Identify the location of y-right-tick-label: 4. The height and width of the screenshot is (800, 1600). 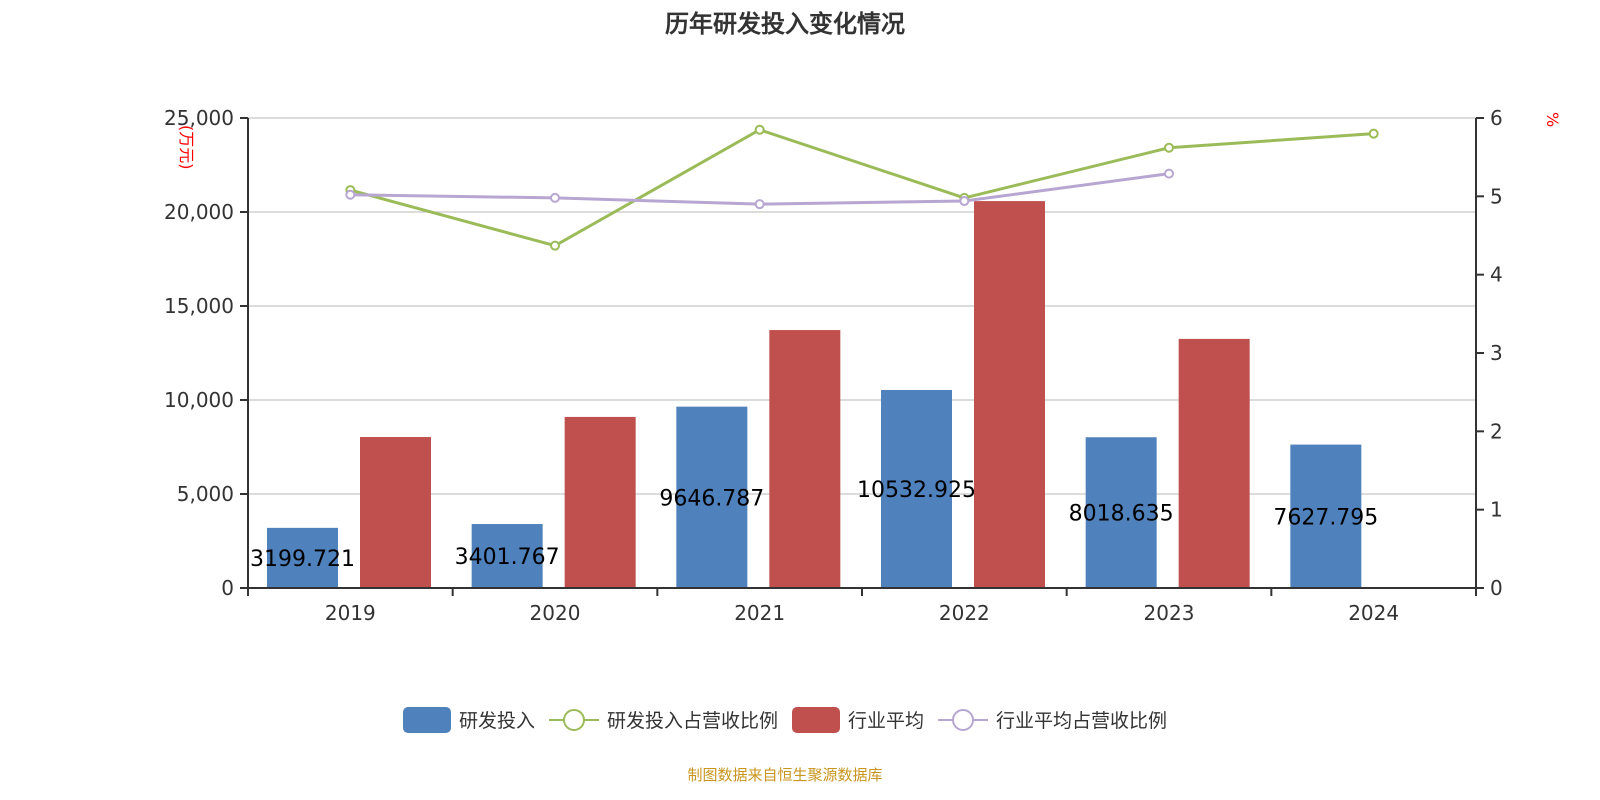
(1496, 275).